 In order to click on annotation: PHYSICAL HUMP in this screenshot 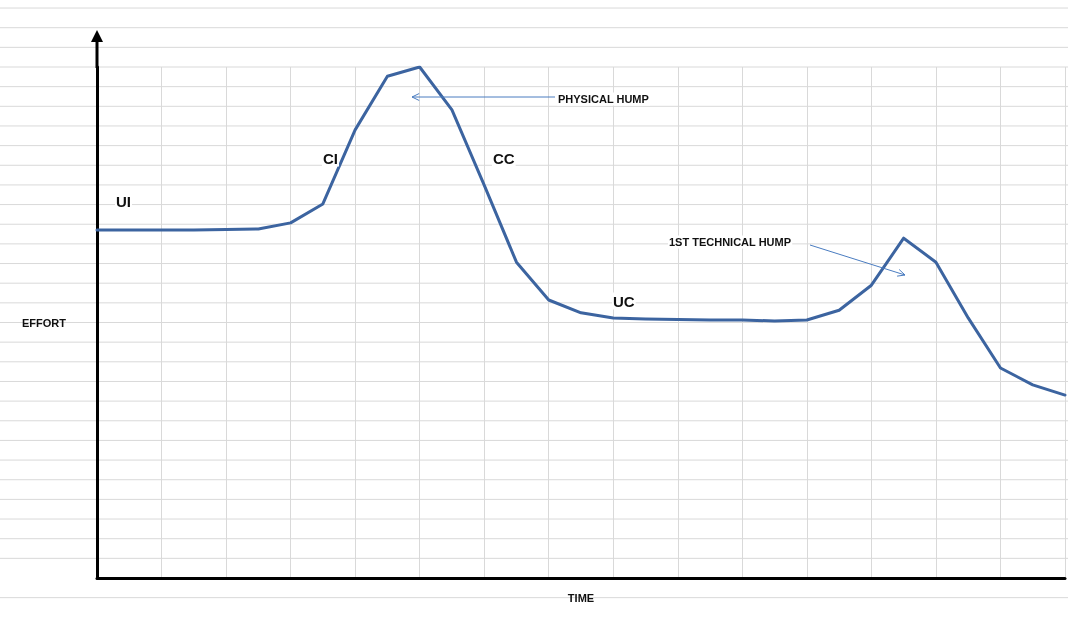, I will do `click(603, 99)`.